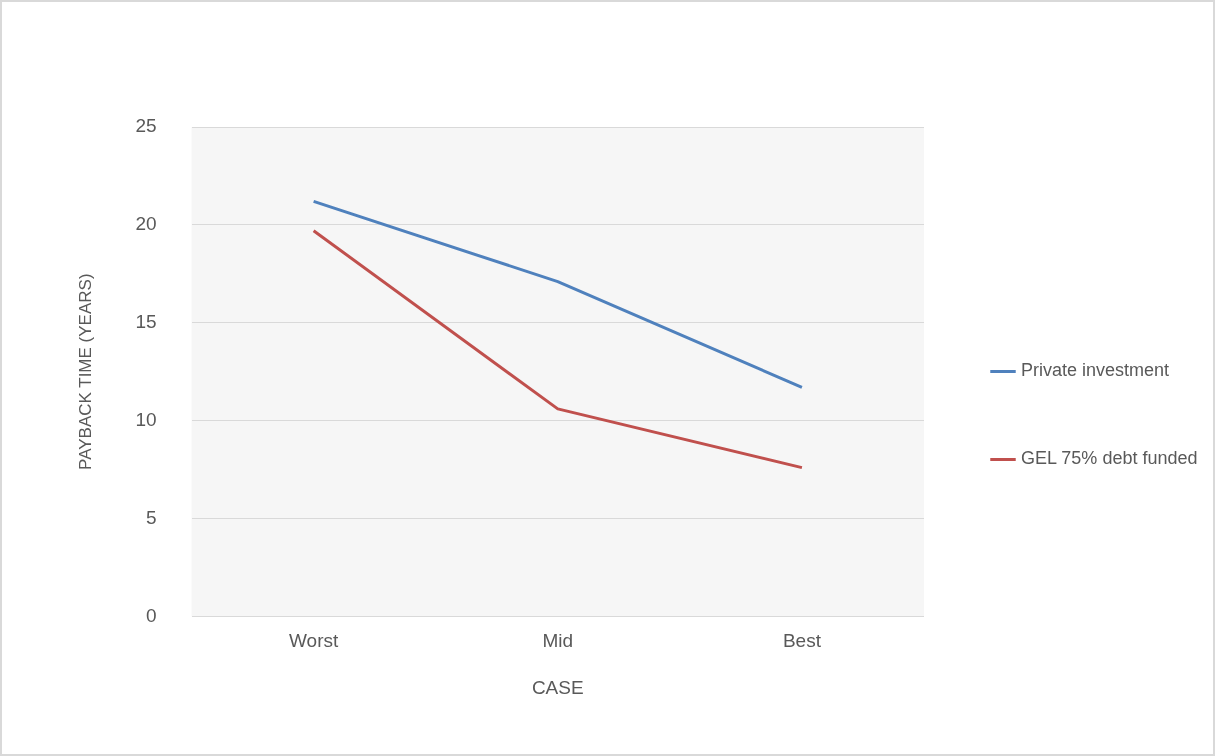 This screenshot has height=756, width=1215. I want to click on y-tick-label: 25, so click(146, 126).